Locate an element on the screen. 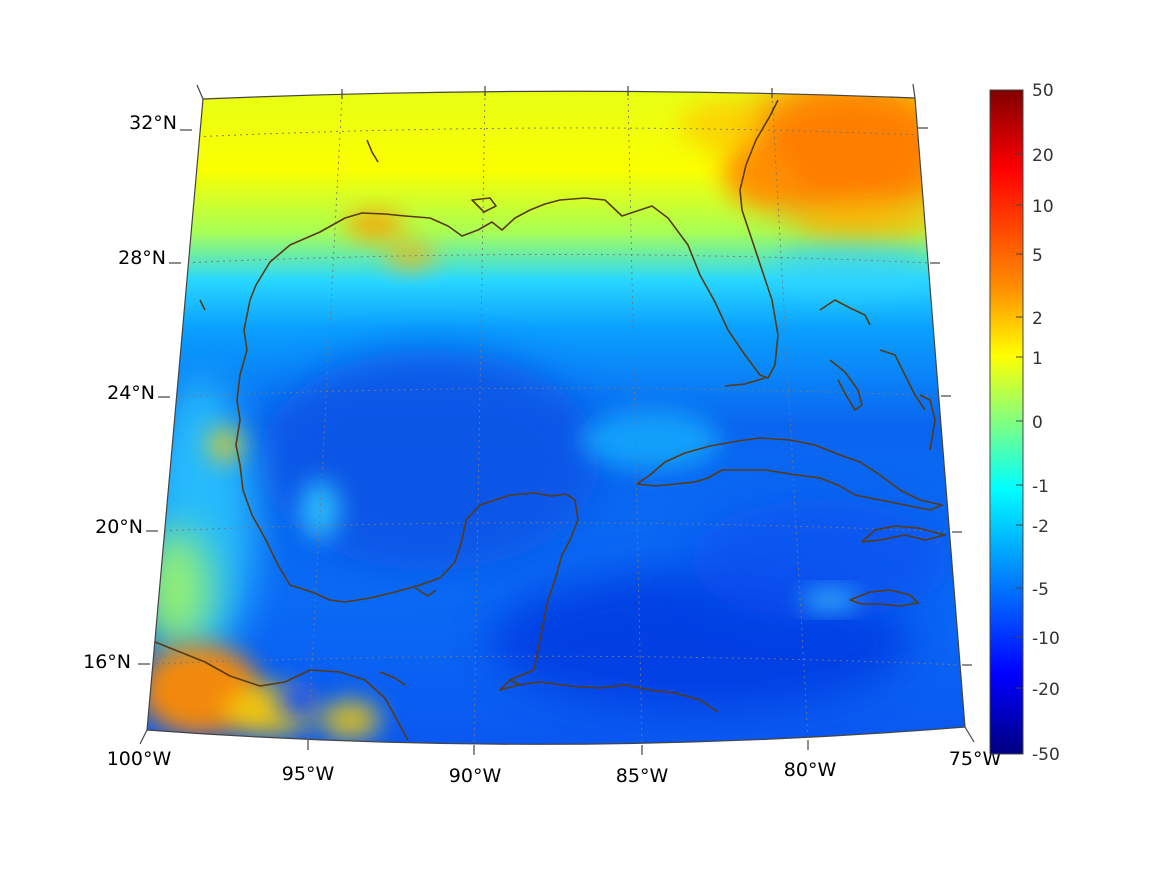 This screenshot has width=1167, height=875. lon-label-100: 100°W is located at coordinates (139, 759).